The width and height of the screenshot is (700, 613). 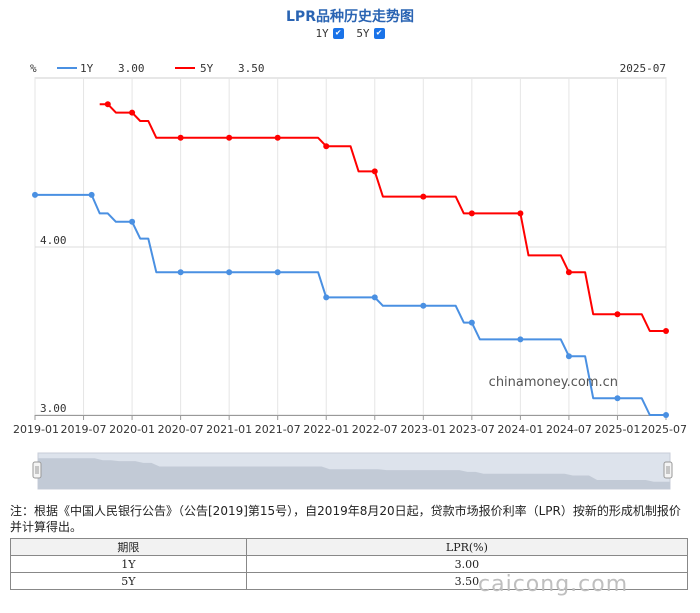 I want to click on table-header-cell: 期限, so click(x=128, y=547).